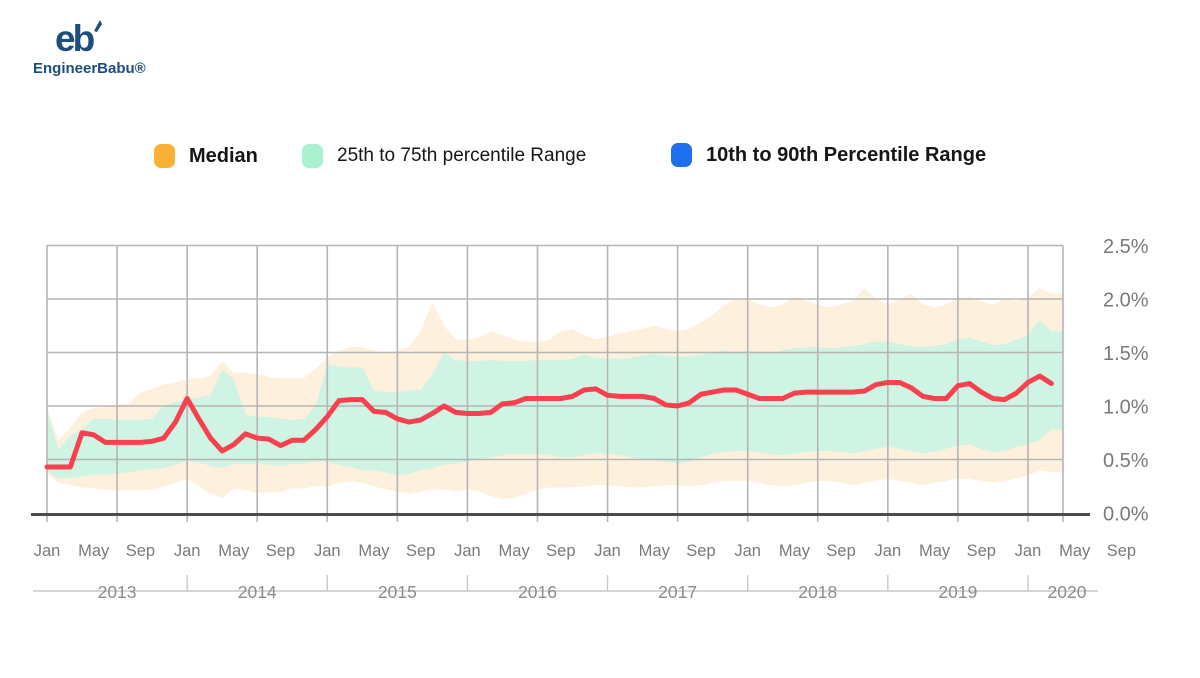  I want to click on median-line, so click(549, 421).